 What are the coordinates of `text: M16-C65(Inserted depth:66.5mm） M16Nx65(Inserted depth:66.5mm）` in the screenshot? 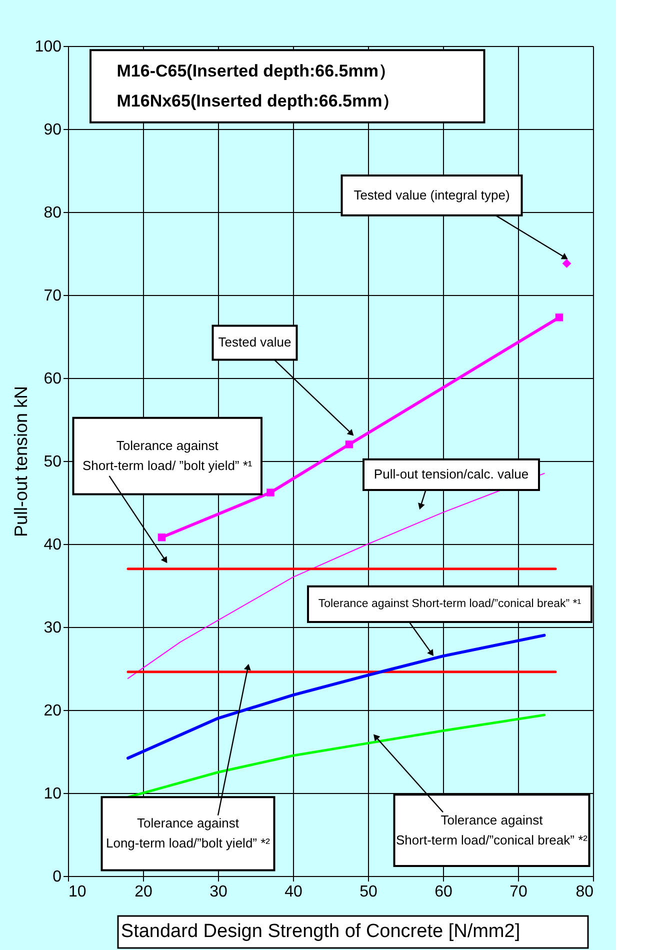 It's located at (258, 85).